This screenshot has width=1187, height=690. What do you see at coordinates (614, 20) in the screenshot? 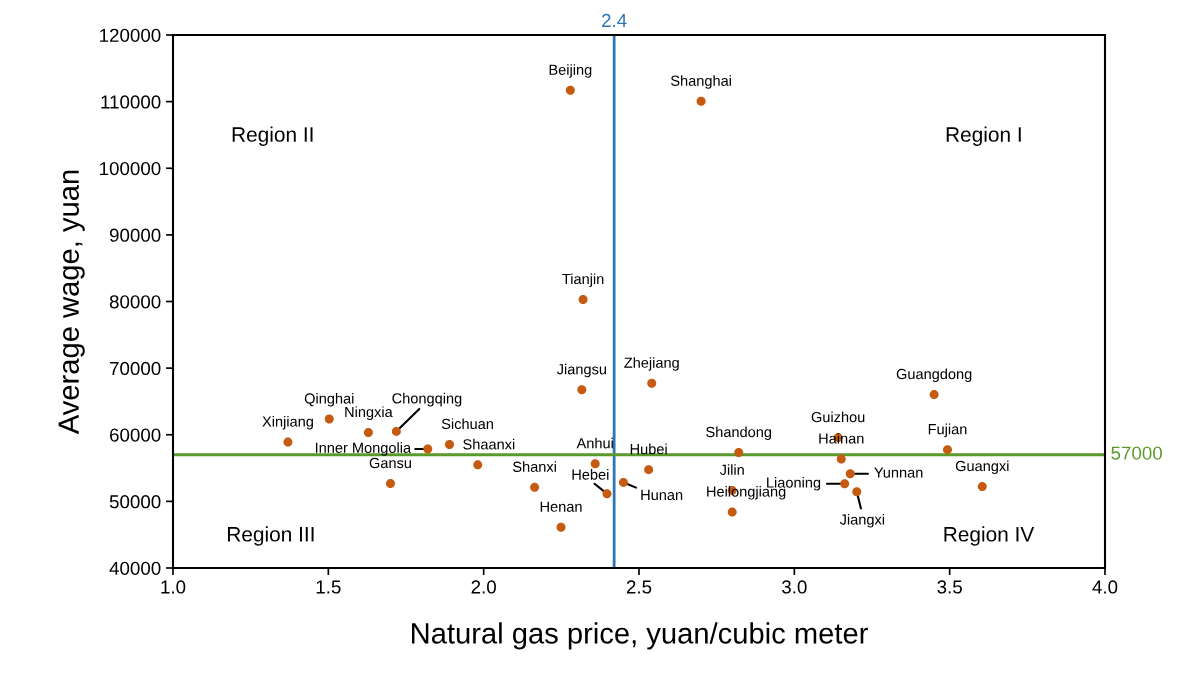
I see `ref-line-label: 2.4` at bounding box center [614, 20].